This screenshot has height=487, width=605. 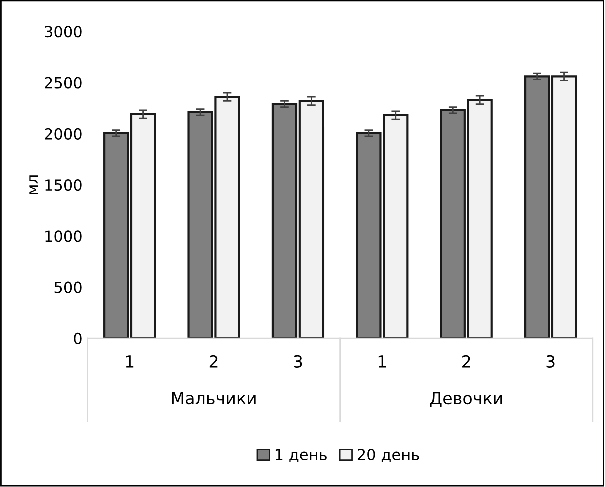 What do you see at coordinates (64, 186) in the screenshot?
I see `y-tick-label: 1500` at bounding box center [64, 186].